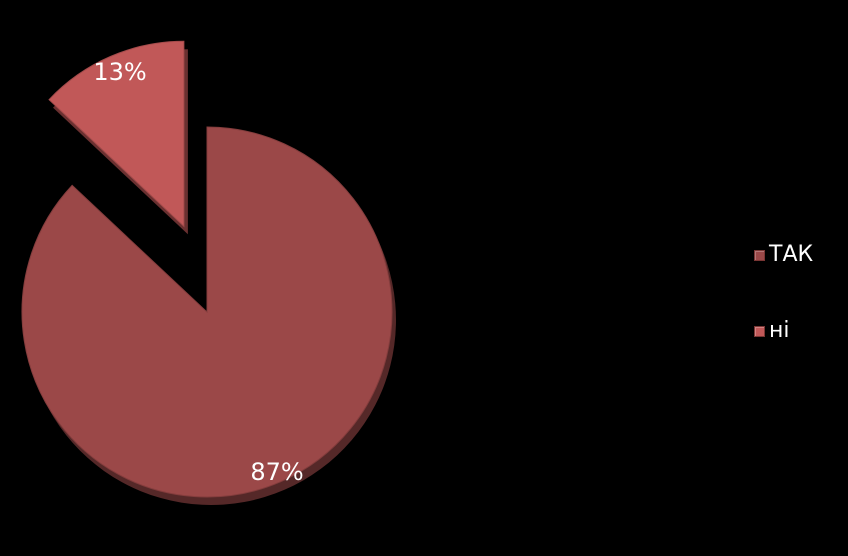 This screenshot has height=556, width=848. I want to click on data-label-ni: 13%, so click(119, 72).